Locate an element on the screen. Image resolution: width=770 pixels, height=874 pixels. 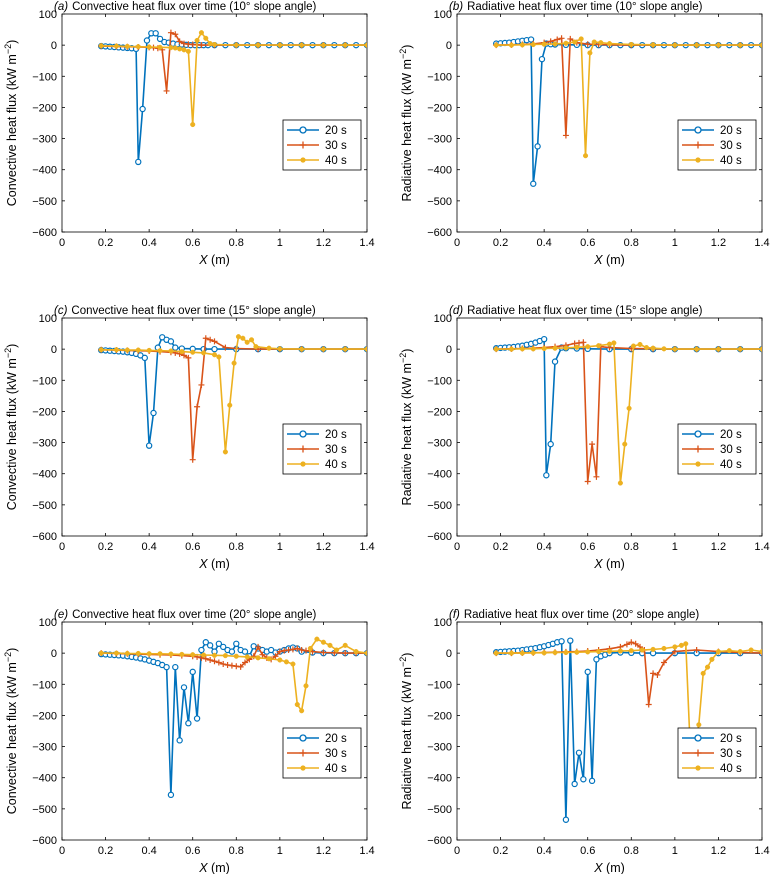
axes-box is located at coordinates (609, 123).